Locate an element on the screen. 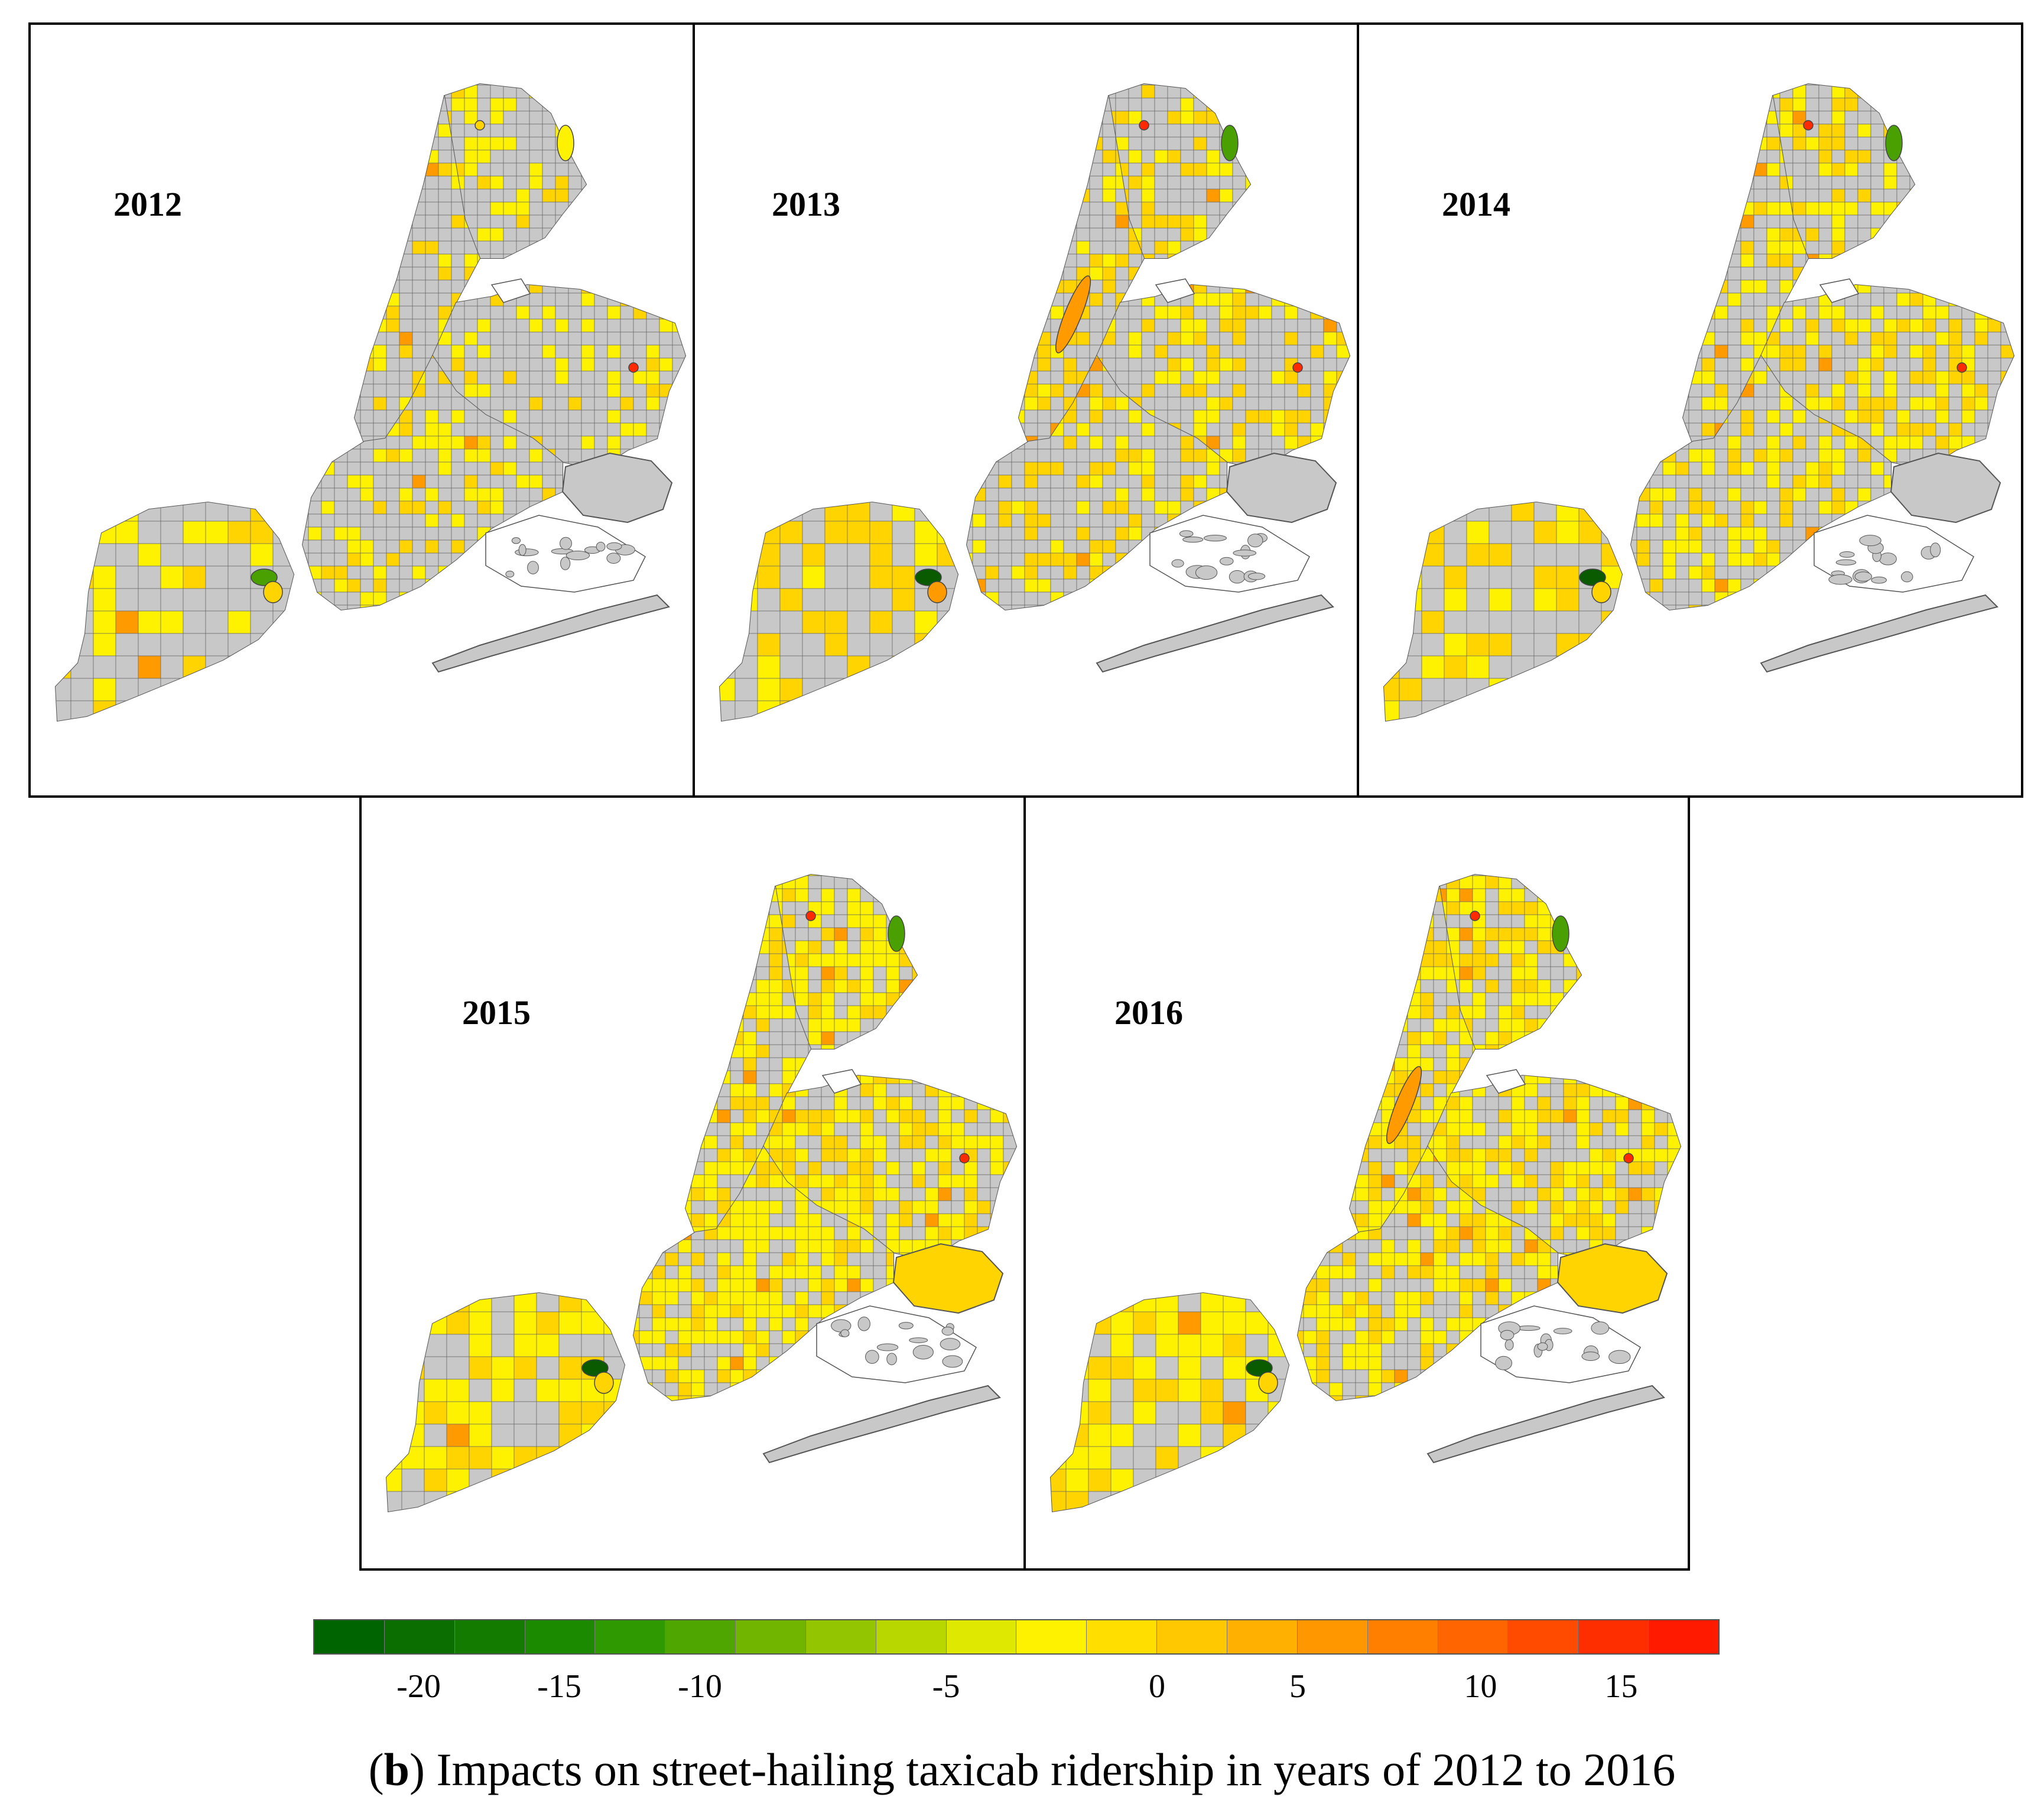 This screenshot has height=1810, width=2044. year-label: 2015 is located at coordinates (497, 1012).